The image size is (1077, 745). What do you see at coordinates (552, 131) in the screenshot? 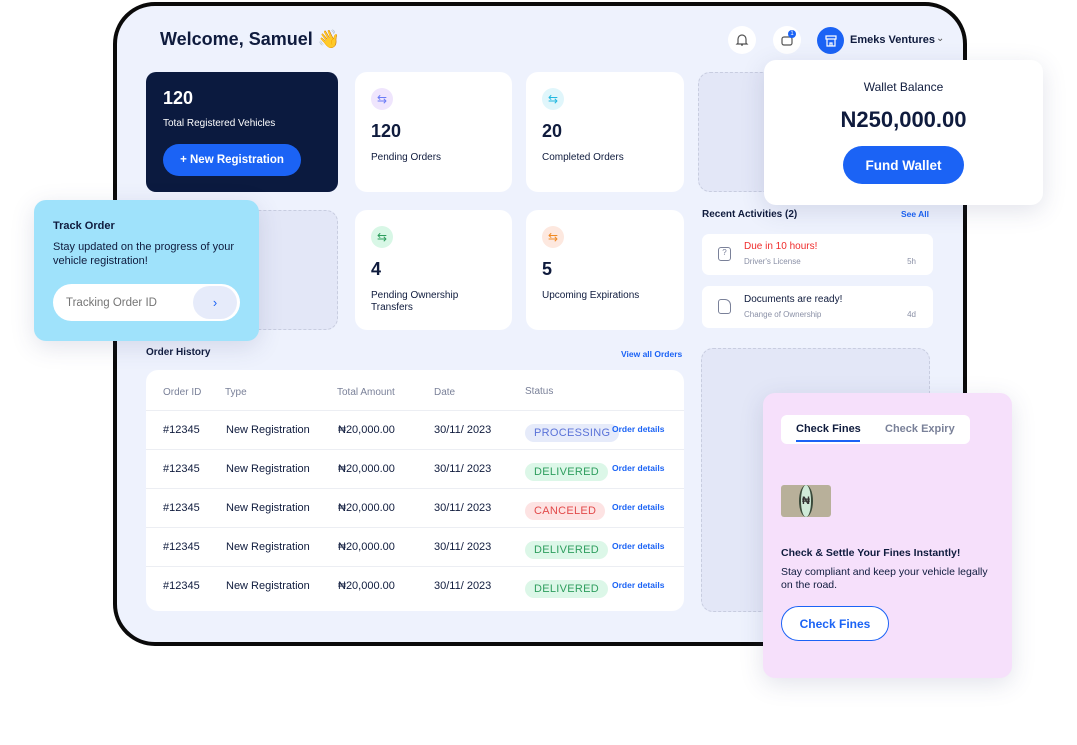
I see `completed-orders-value: 20` at bounding box center [552, 131].